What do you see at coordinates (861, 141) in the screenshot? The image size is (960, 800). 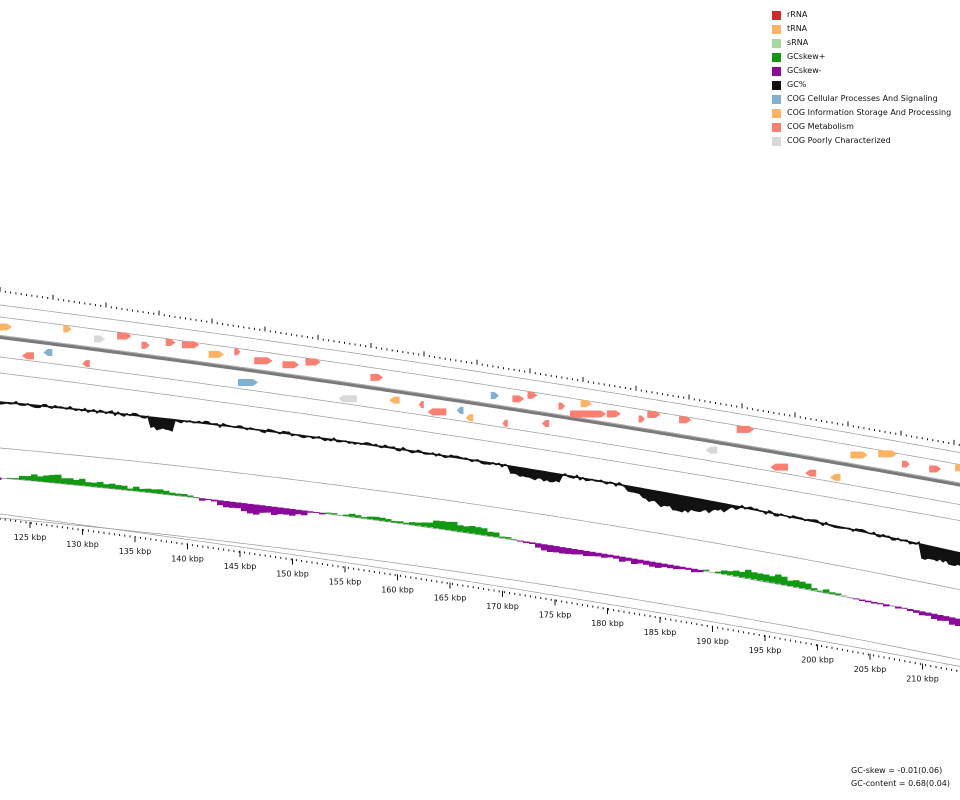 I see `legend-item: COG Poorly Characterized` at bounding box center [861, 141].